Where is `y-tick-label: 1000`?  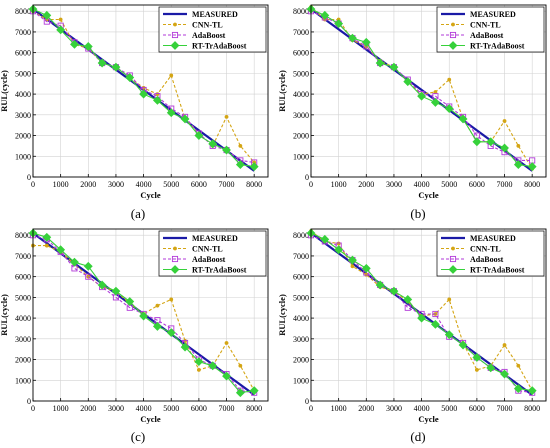
y-tick-label: 1000 is located at coordinates (301, 380).